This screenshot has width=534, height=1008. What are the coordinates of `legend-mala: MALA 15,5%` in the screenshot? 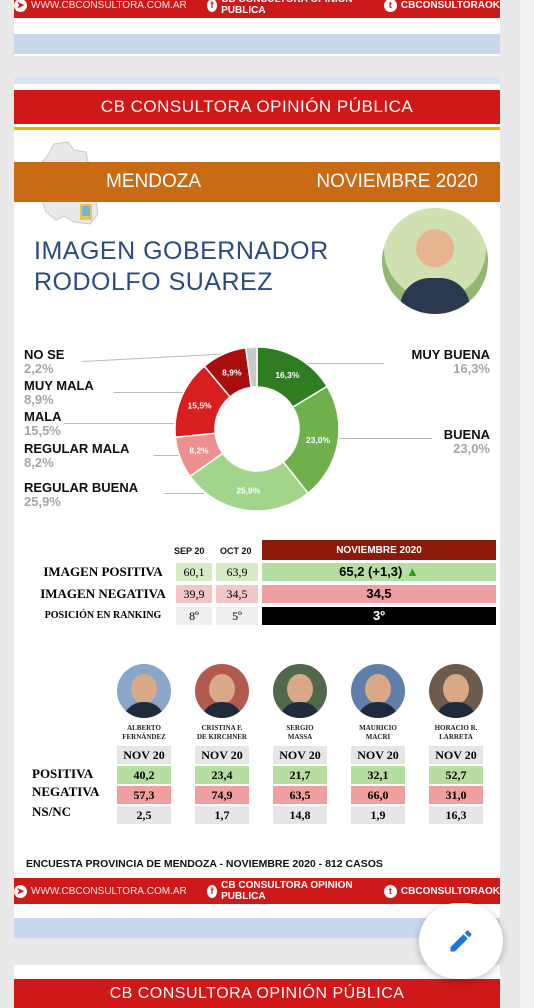 It's located at (43, 423).